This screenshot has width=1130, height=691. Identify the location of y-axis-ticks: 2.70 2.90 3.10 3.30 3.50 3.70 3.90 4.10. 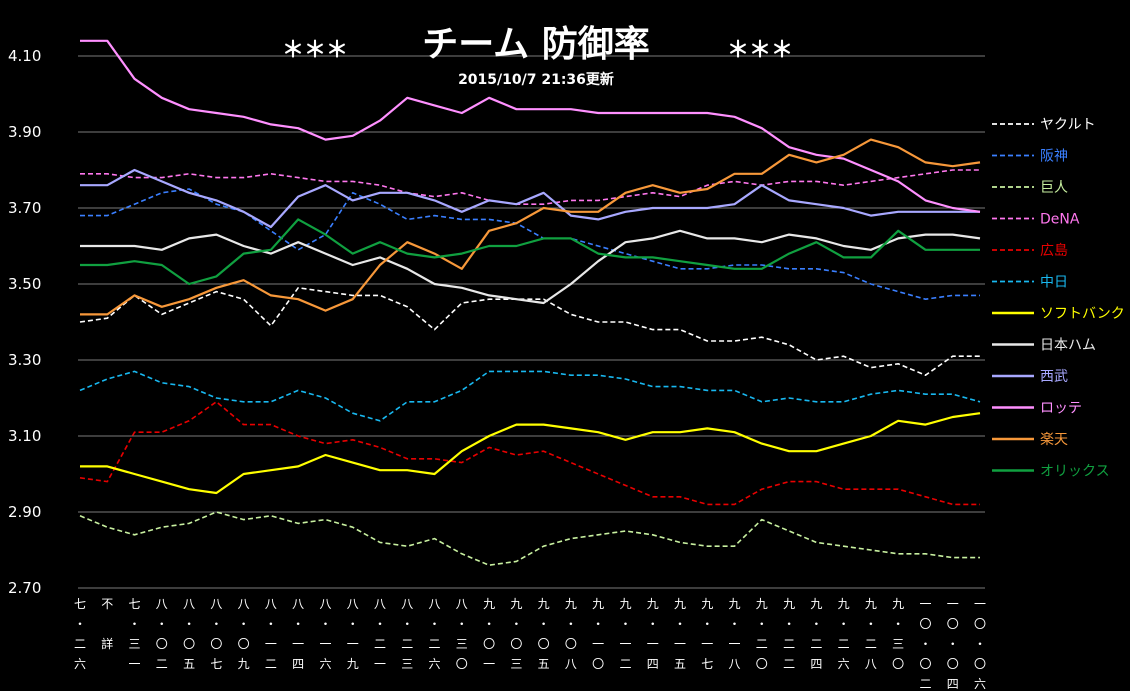
(24, 322).